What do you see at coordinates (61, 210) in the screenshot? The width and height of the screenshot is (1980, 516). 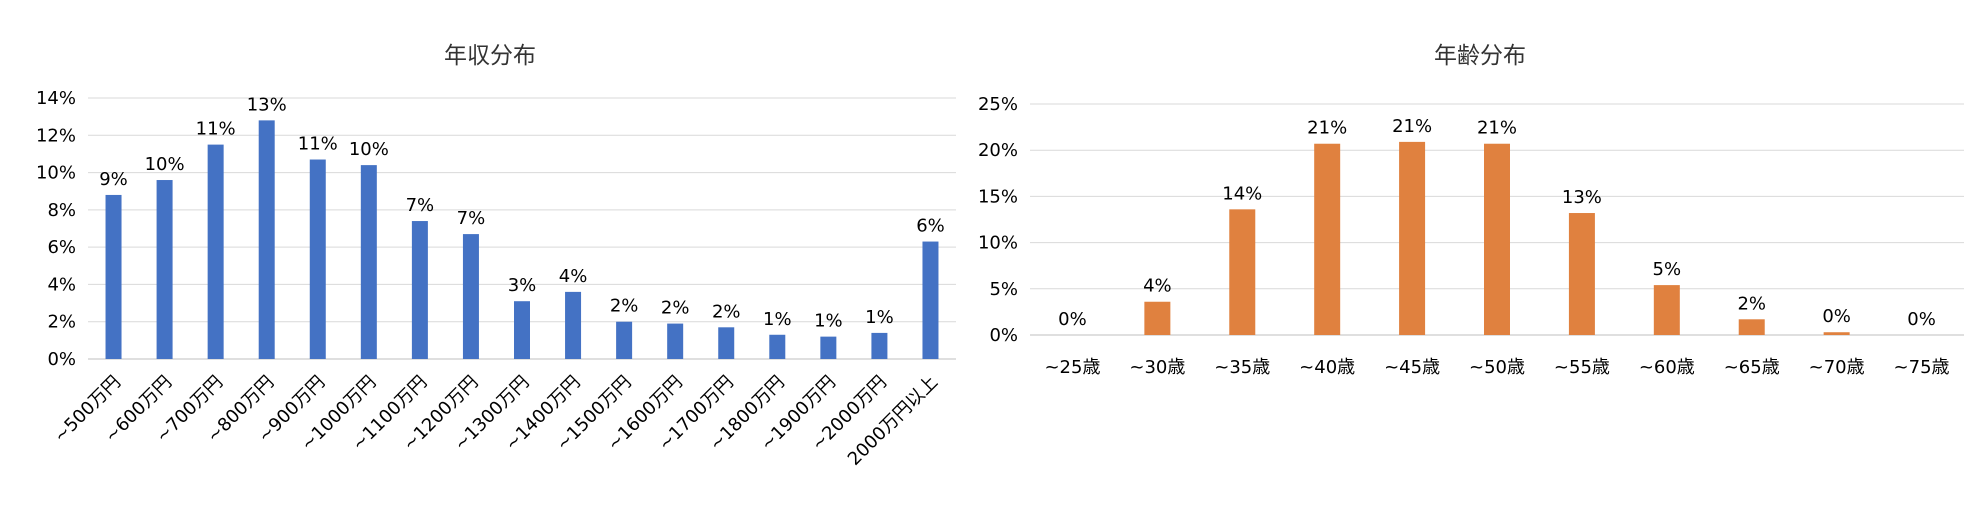 I see `y-tick-label: 8%` at bounding box center [61, 210].